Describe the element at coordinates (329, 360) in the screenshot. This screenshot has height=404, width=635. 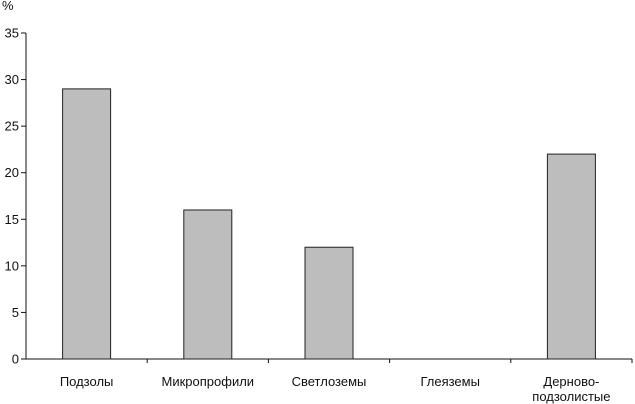
I see `x-axis` at that location.